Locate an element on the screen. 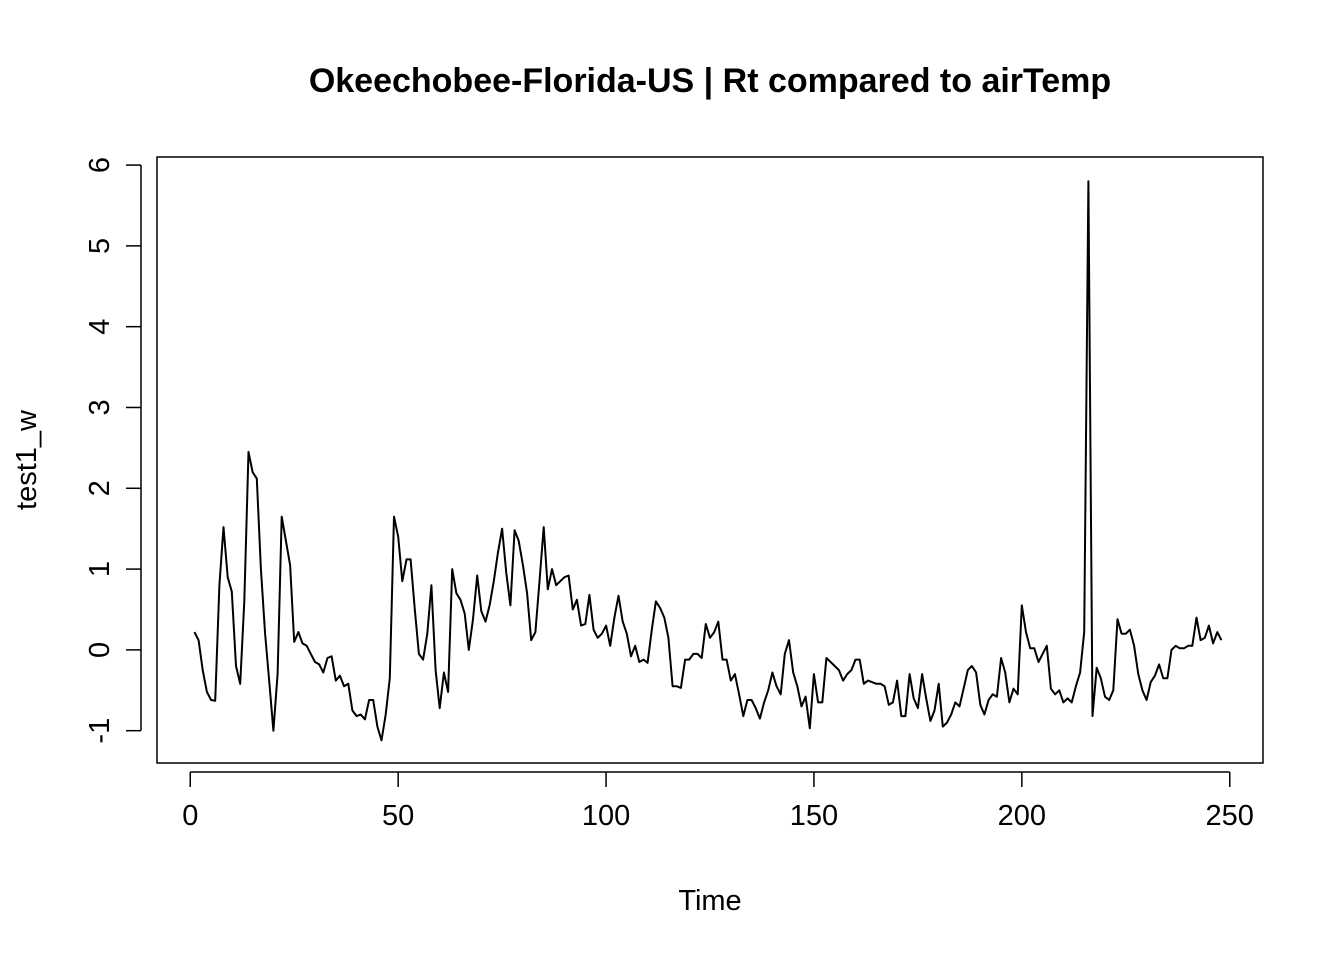 This screenshot has width=1344, height=960. y-tick-label: -1 is located at coordinates (100, 731).